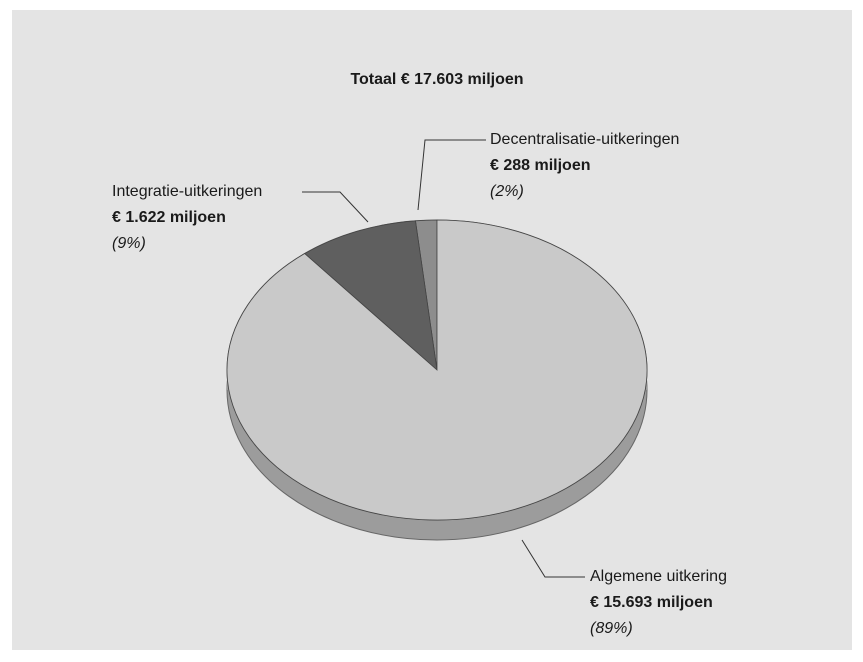  What do you see at coordinates (658, 576) in the screenshot?
I see `slice-label: Algemene uitkering` at bounding box center [658, 576].